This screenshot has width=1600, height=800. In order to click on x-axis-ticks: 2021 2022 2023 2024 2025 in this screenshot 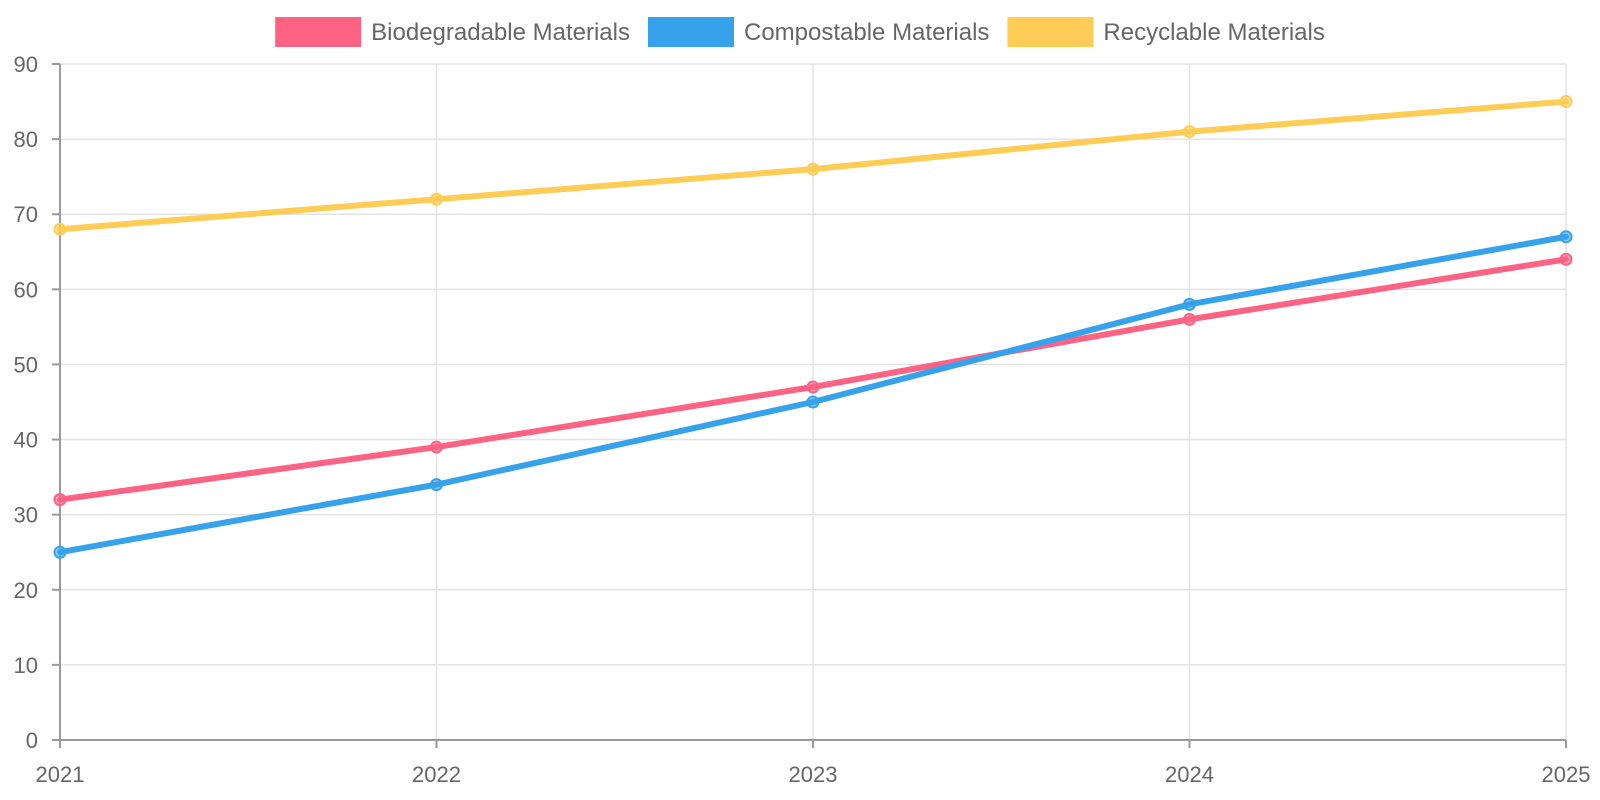, I will do `click(813, 763)`.